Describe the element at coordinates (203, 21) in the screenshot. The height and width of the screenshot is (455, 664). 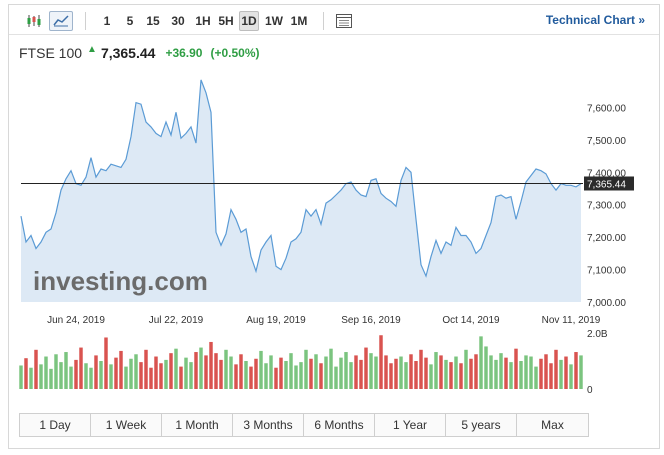
I see `timeframe-1h: 1H` at that location.